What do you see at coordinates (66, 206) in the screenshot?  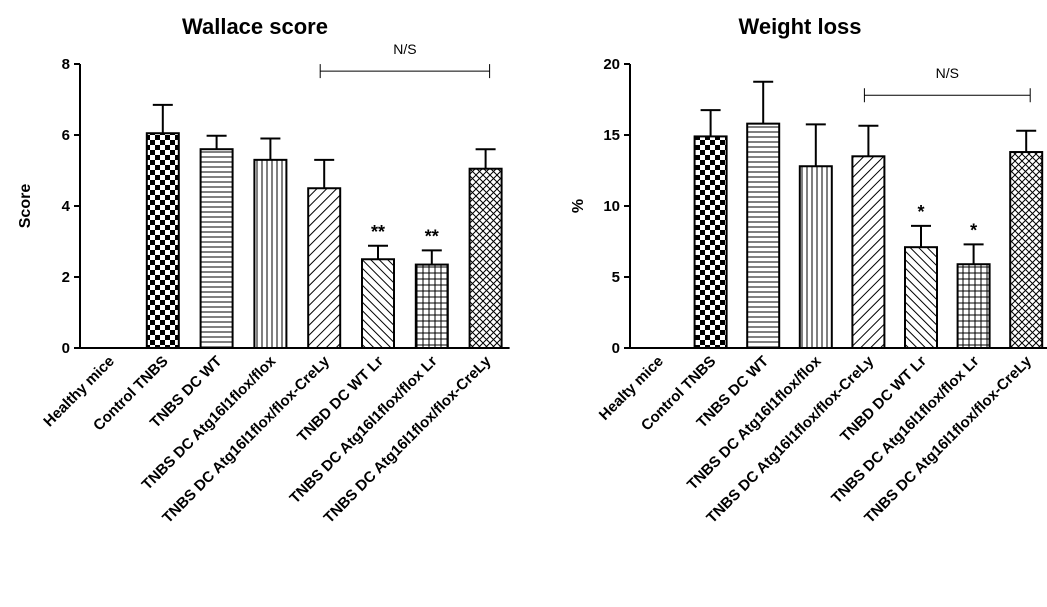 I see `y-tick-label: 4` at bounding box center [66, 206].